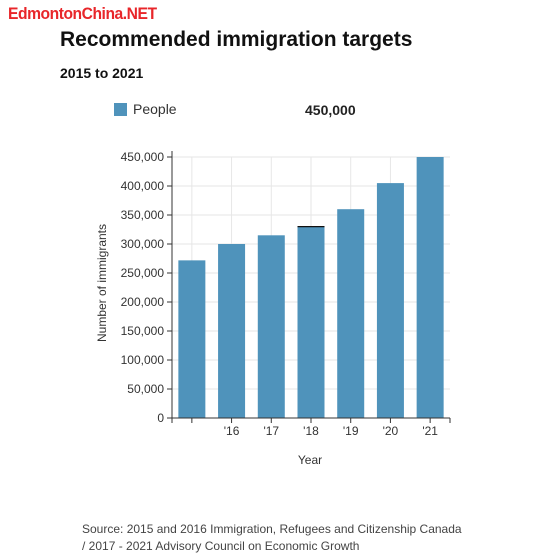  What do you see at coordinates (143, 331) in the screenshot?
I see `y-tick-label: 150,000` at bounding box center [143, 331].